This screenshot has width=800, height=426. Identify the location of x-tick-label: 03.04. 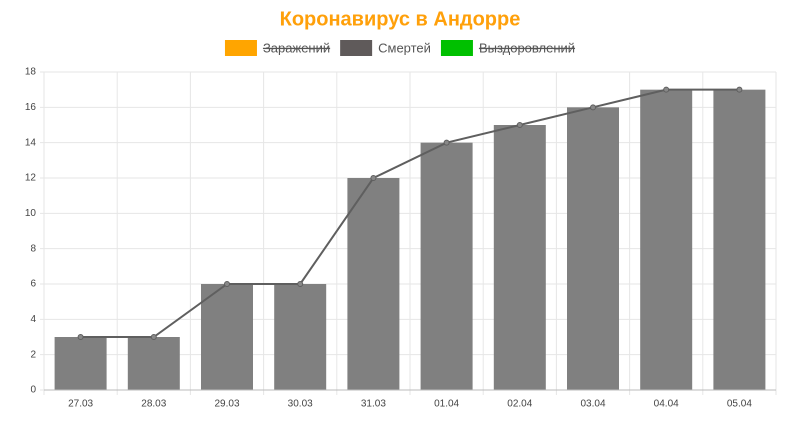
(592, 404).